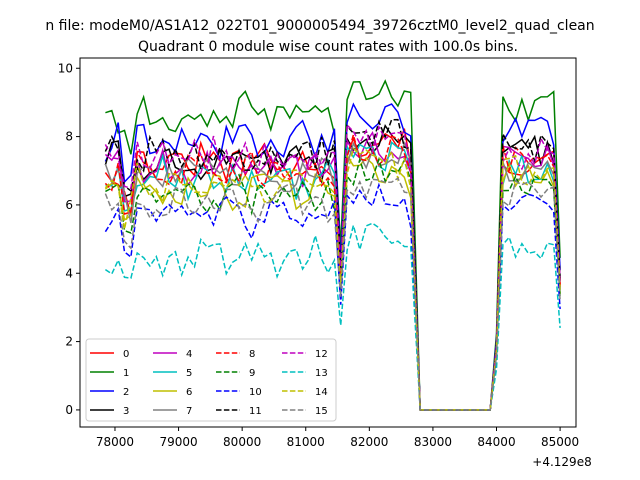 The image size is (640, 480). Describe the element at coordinates (189, 392) in the screenshot. I see `legend-label-6: 6` at that location.